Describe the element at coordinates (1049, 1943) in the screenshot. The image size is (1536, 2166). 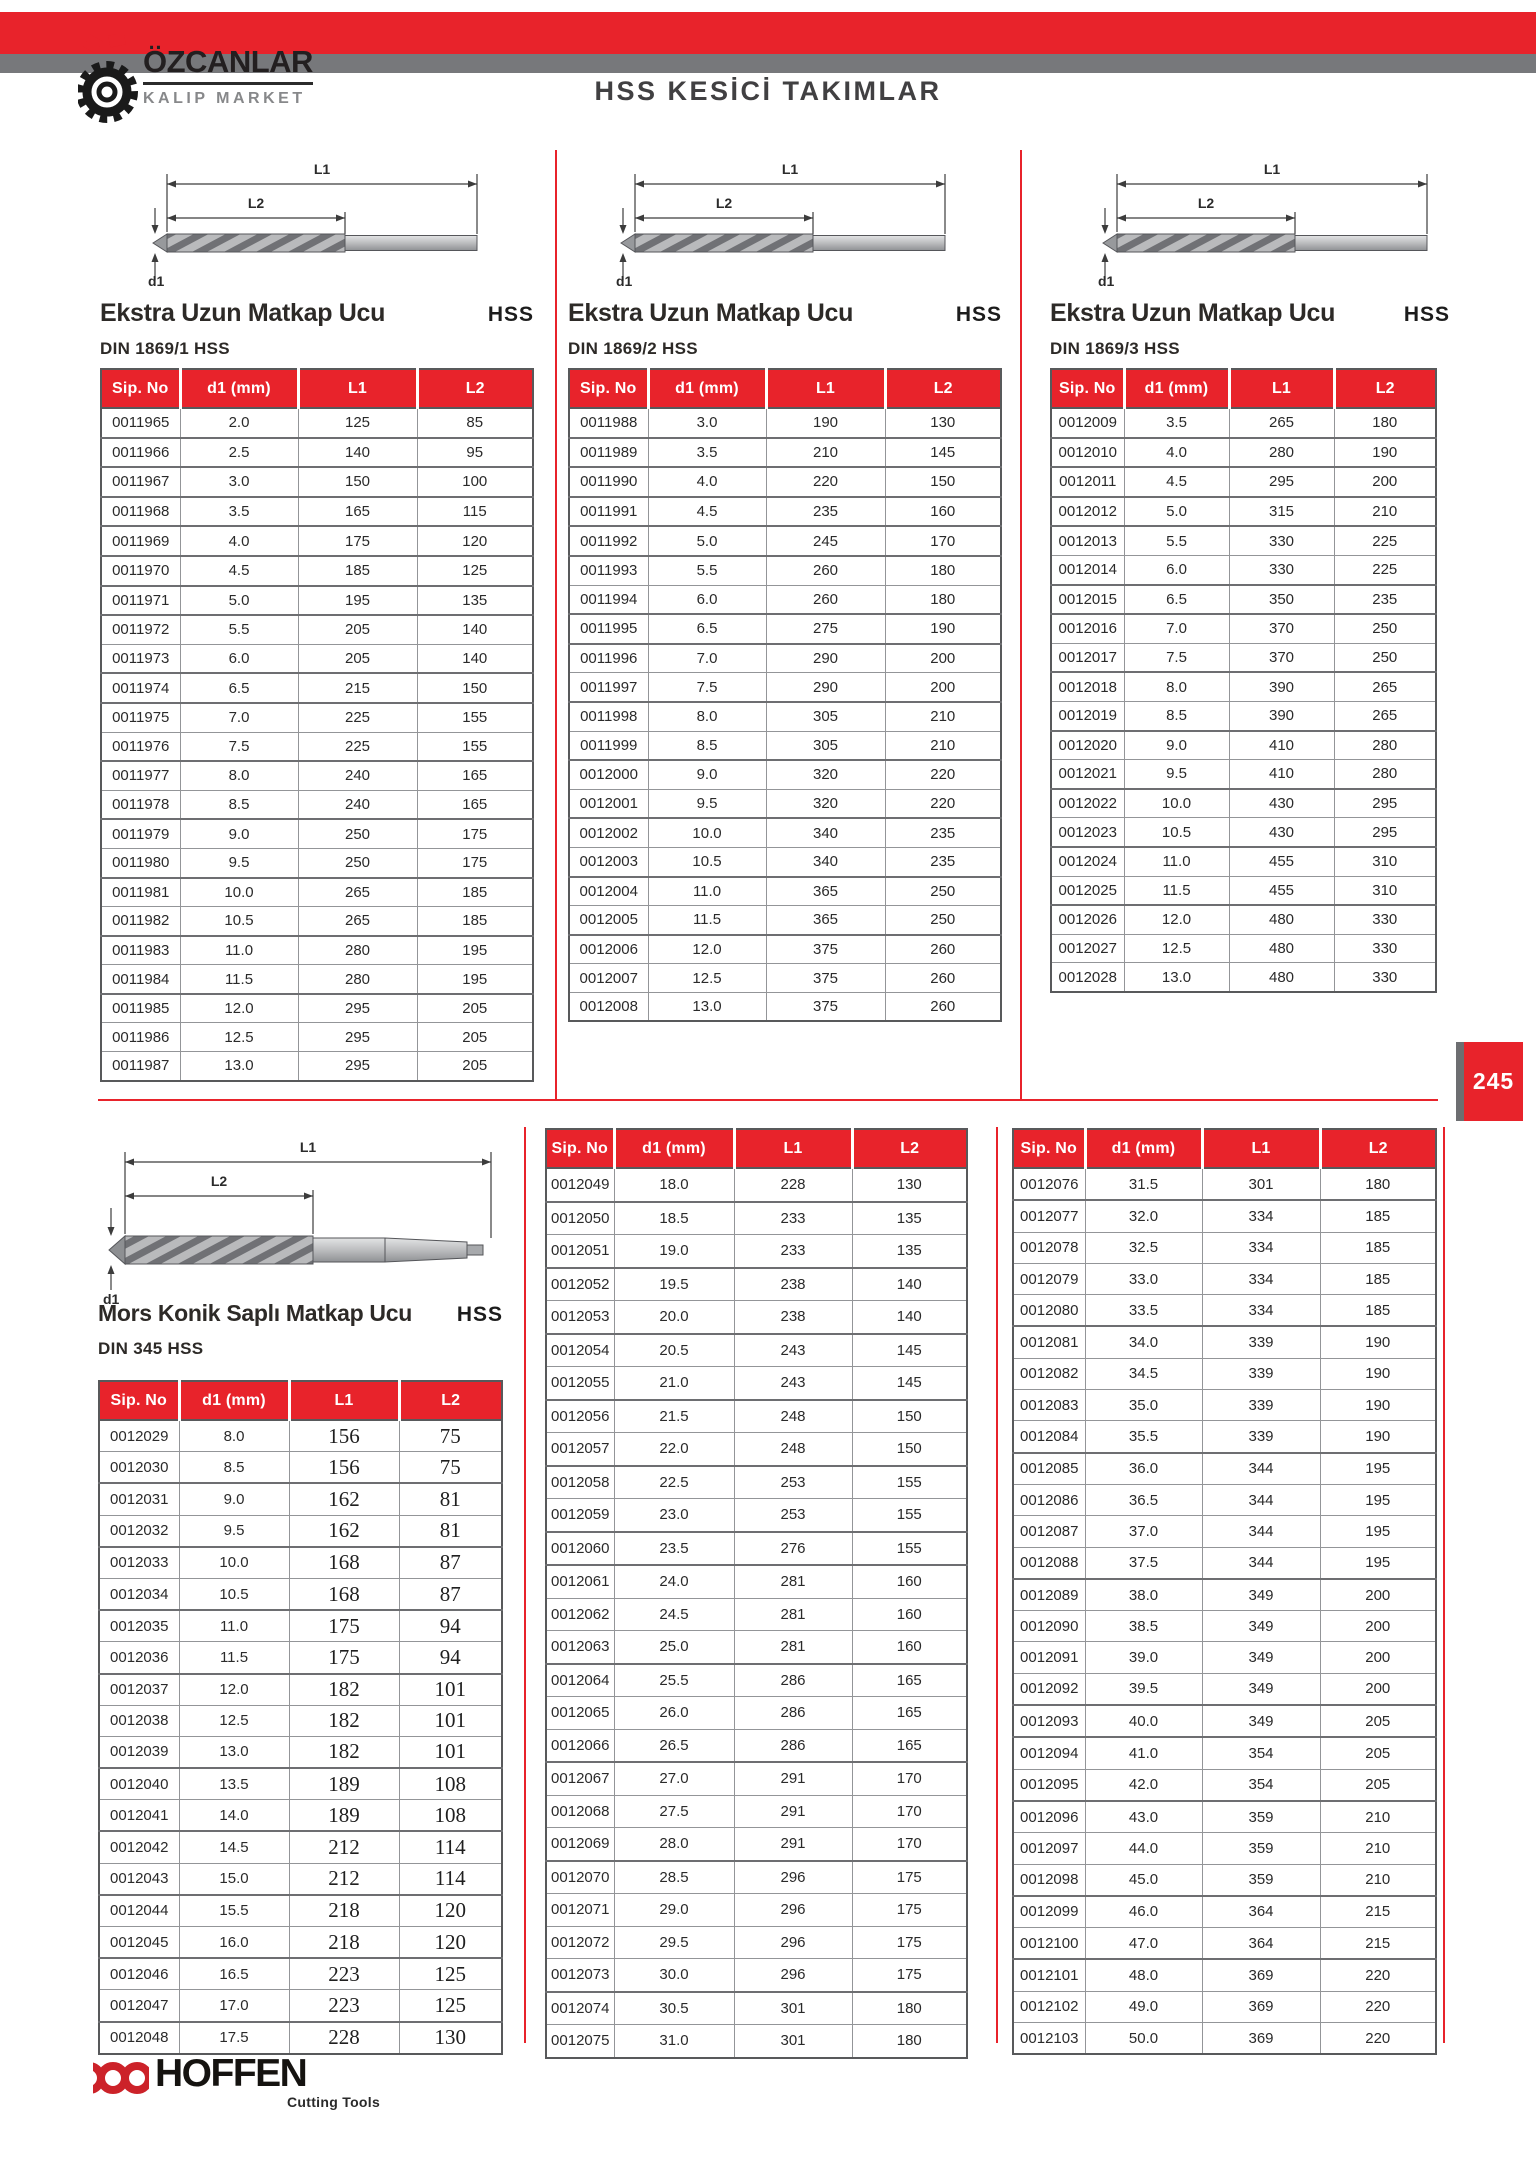
I see `cell-sipno: 0012100` at that location.